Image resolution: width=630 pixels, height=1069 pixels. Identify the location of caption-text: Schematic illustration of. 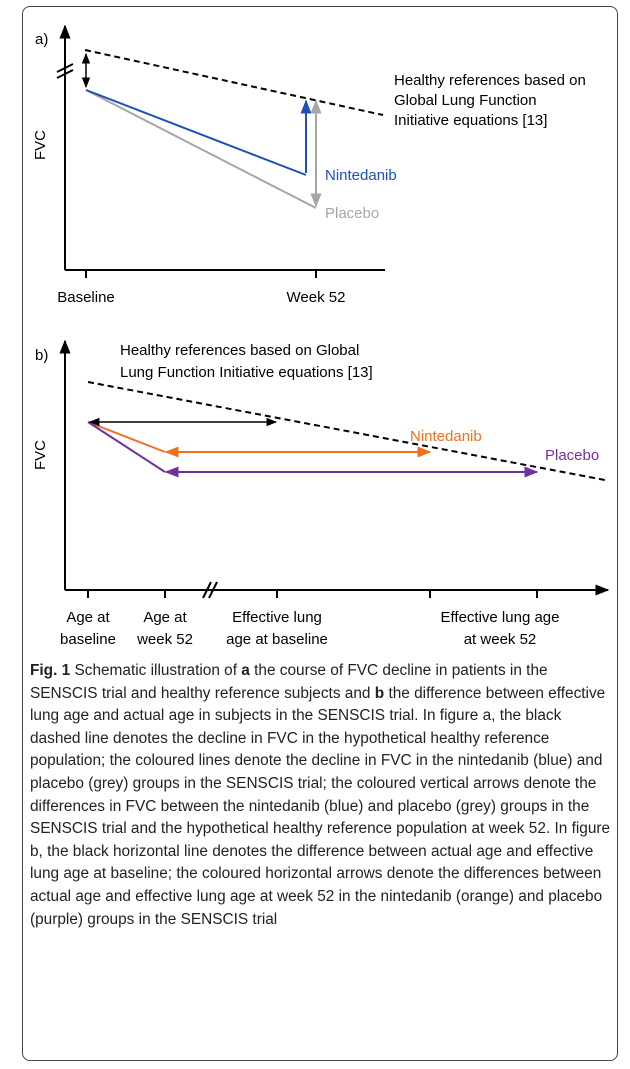
(156, 670).